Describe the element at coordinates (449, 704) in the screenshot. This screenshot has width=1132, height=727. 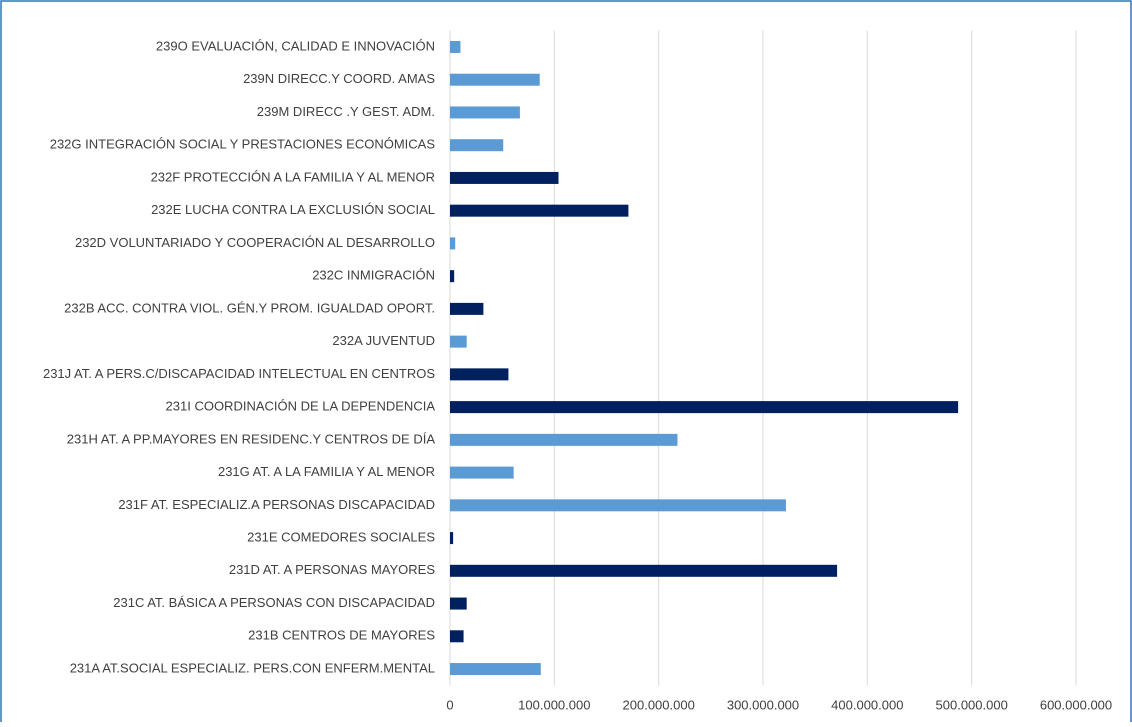
I see `x-tick-label: 0` at that location.